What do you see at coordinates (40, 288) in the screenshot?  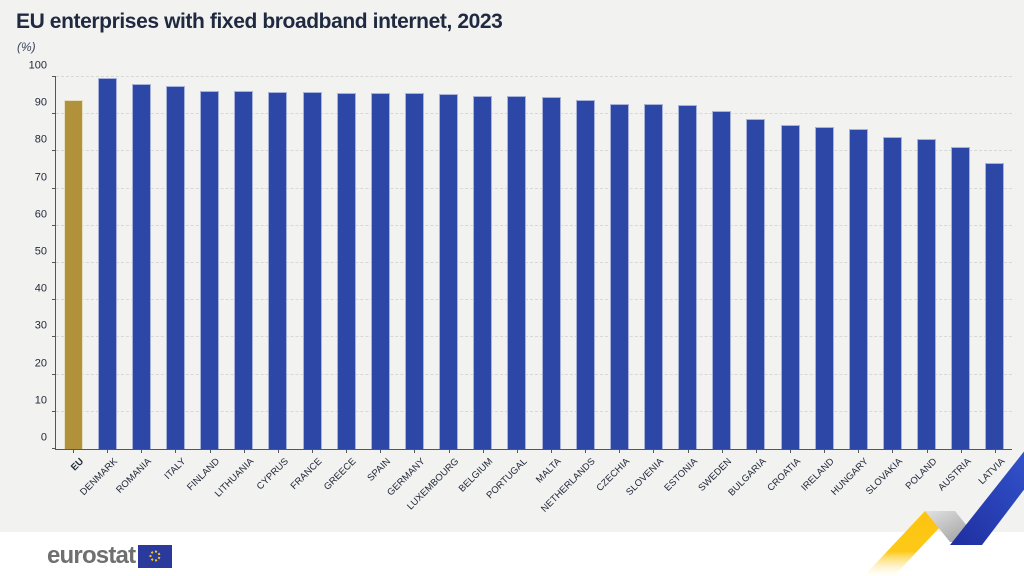 I see `y-tick-label-40: 40` at bounding box center [40, 288].